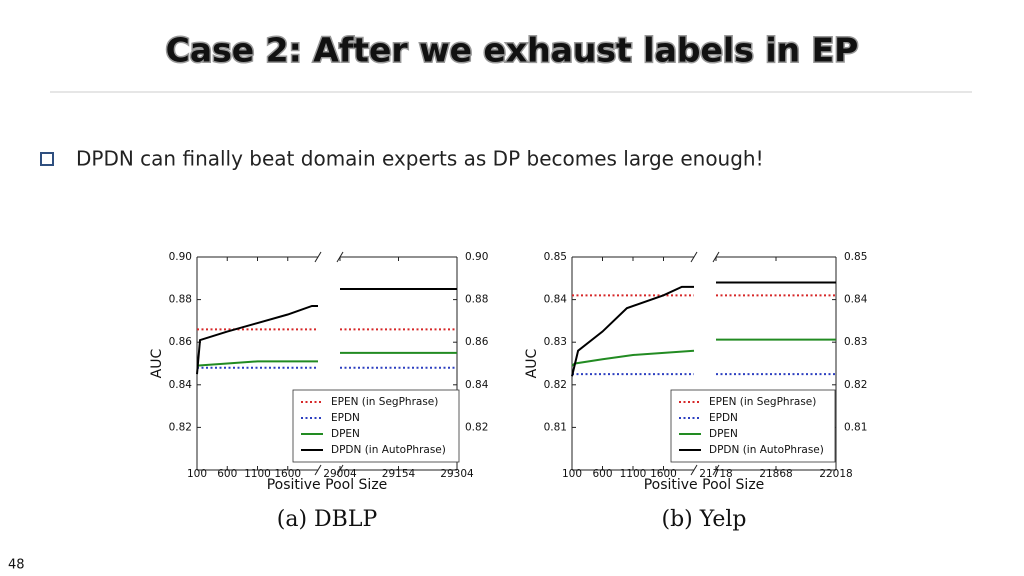  I want to click on x-tick-label: 29154, so click(399, 474).